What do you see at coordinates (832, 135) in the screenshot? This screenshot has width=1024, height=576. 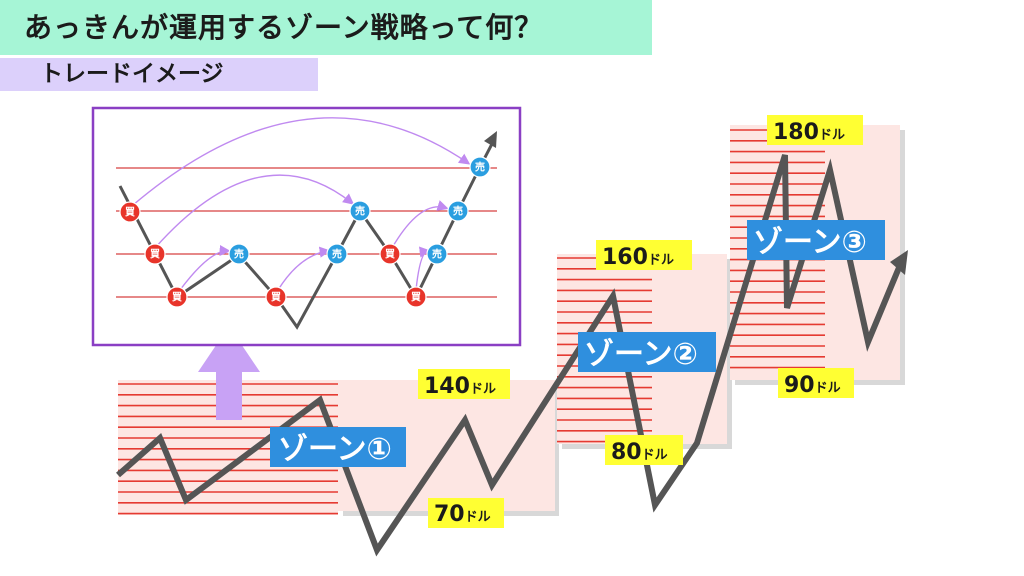 I see `zone-3-upper-price-unit: ドル` at bounding box center [832, 135].